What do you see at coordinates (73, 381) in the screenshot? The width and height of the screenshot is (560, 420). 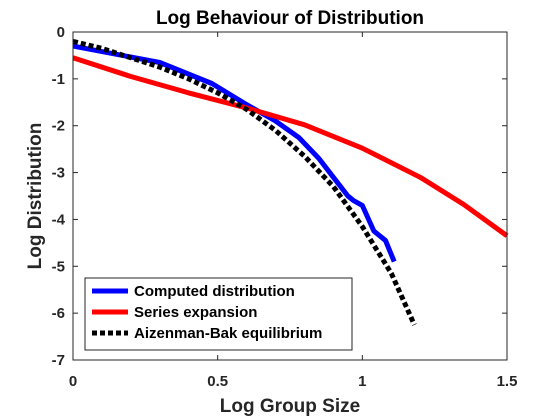 I see `x-tick-label: 0` at bounding box center [73, 381].